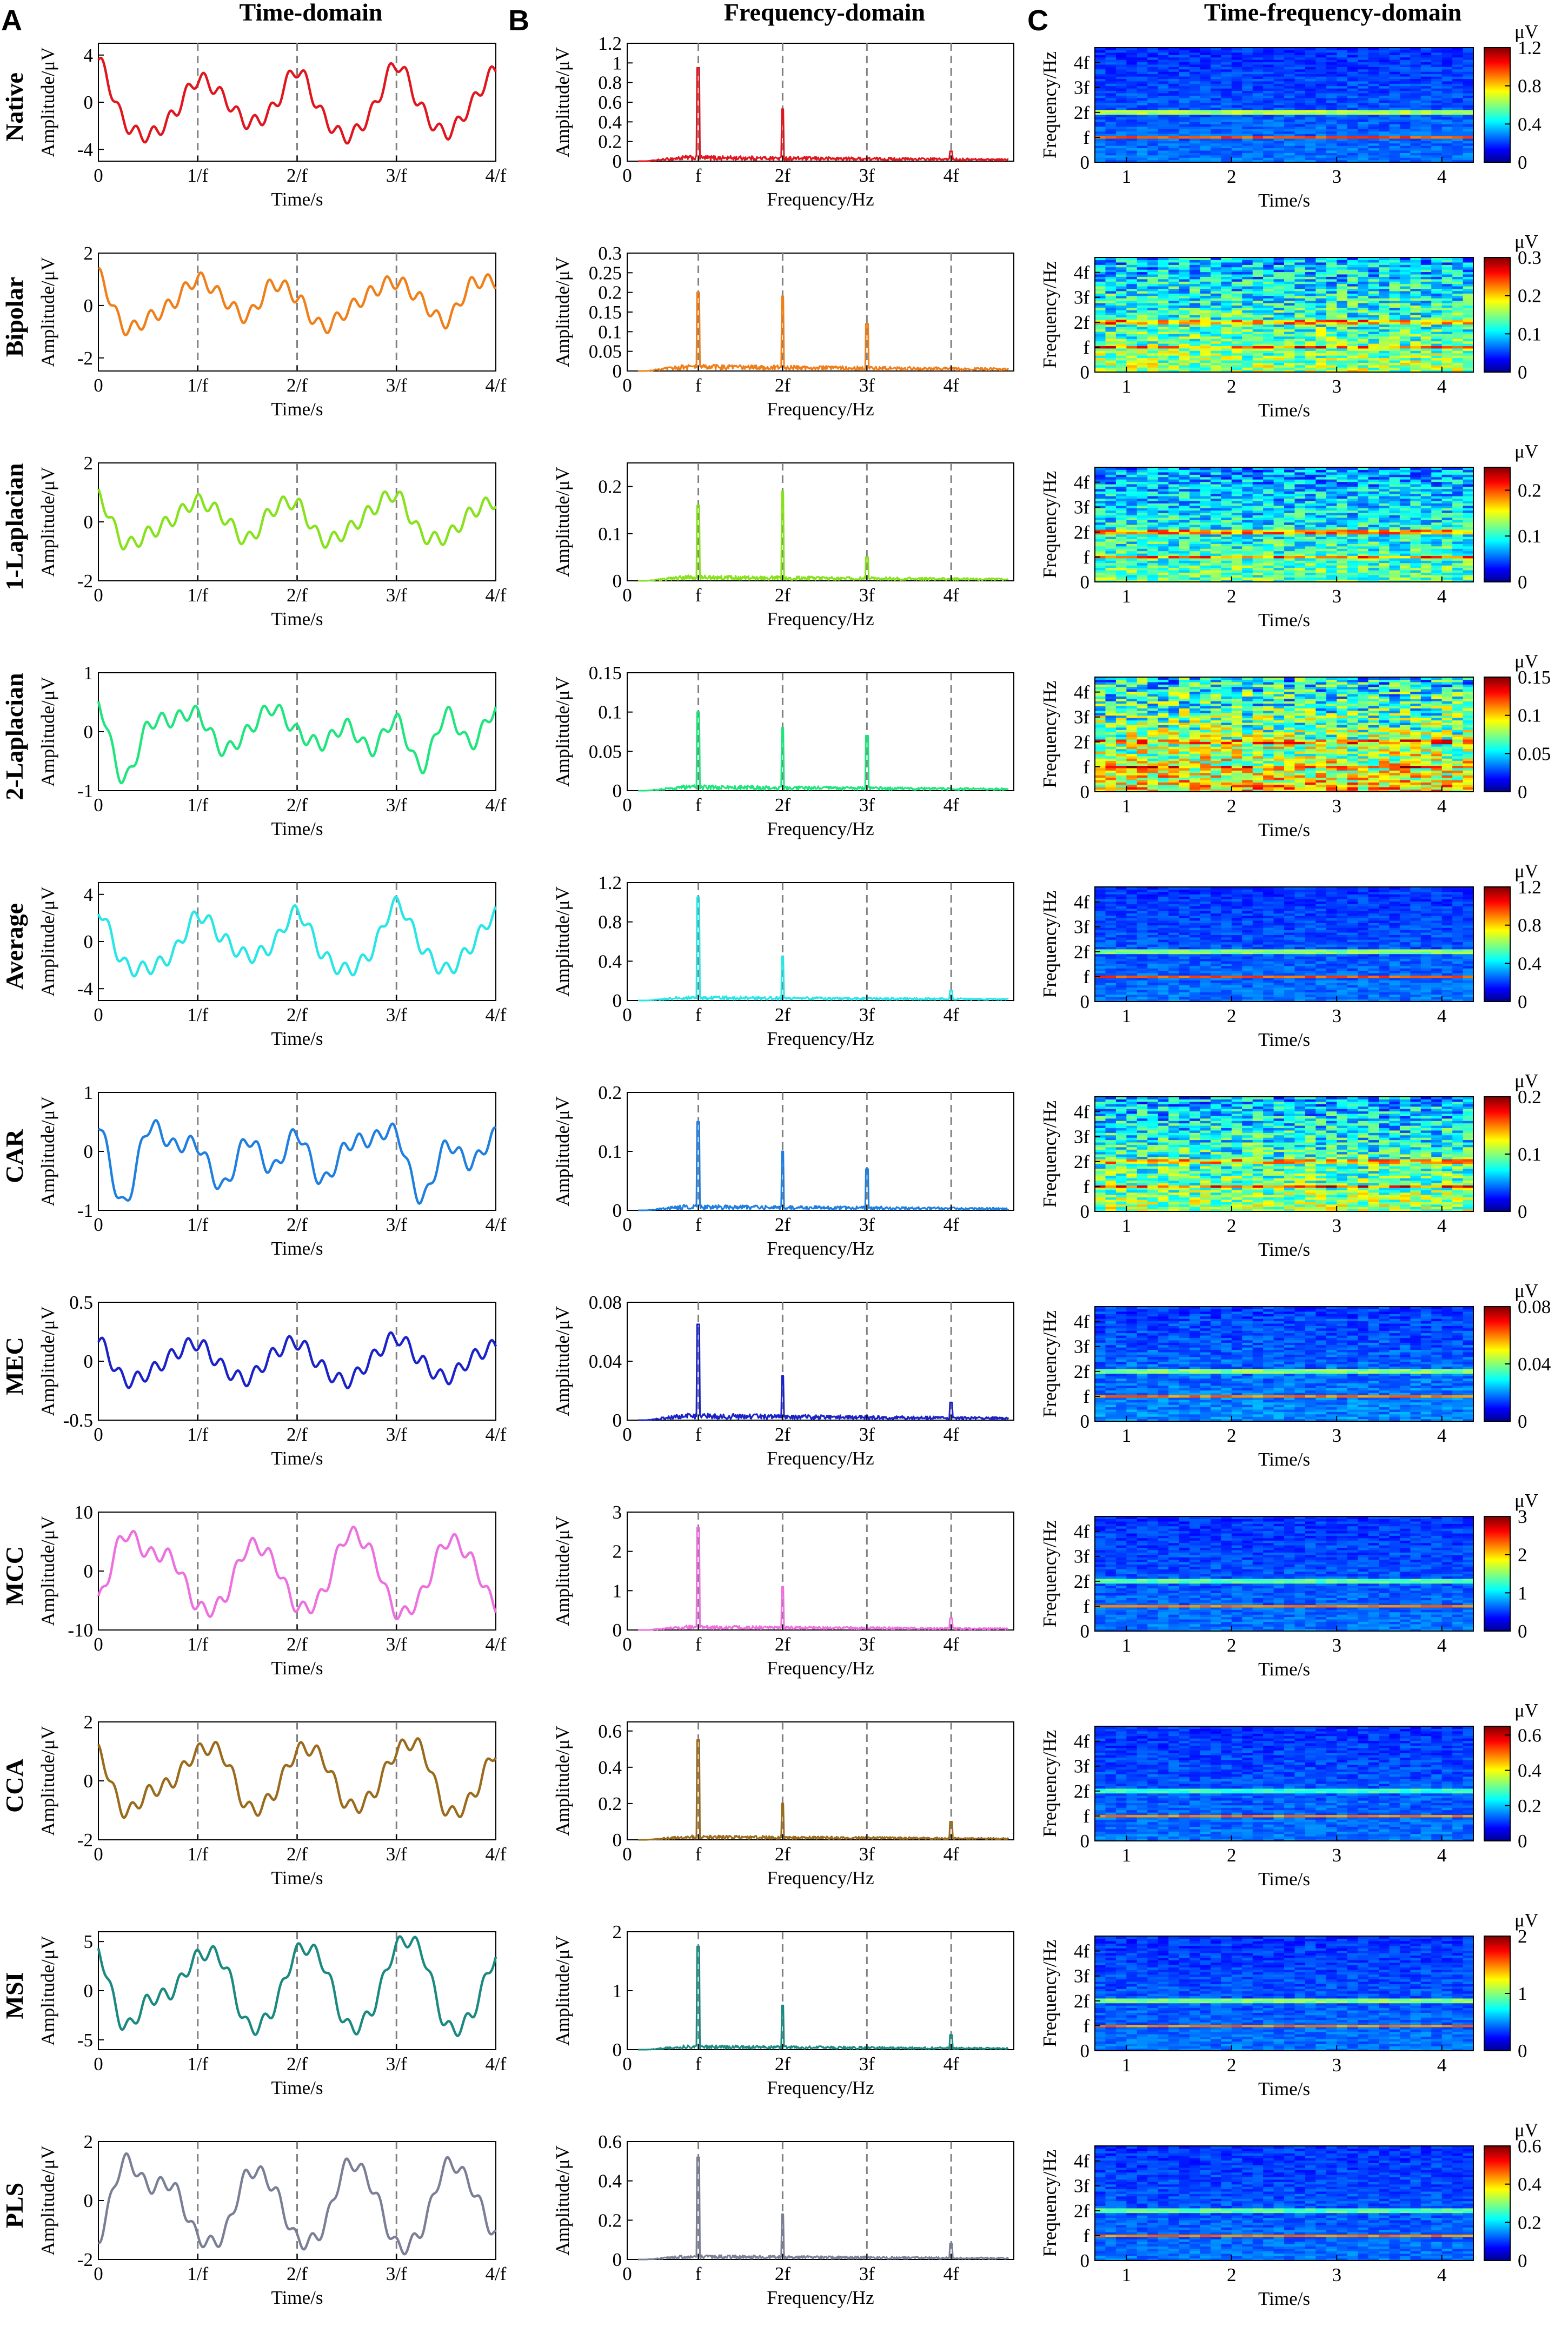 The width and height of the screenshot is (1568, 2326). Describe the element at coordinates (89, 253) in the screenshot. I see `y-tick-label: 2` at that location.